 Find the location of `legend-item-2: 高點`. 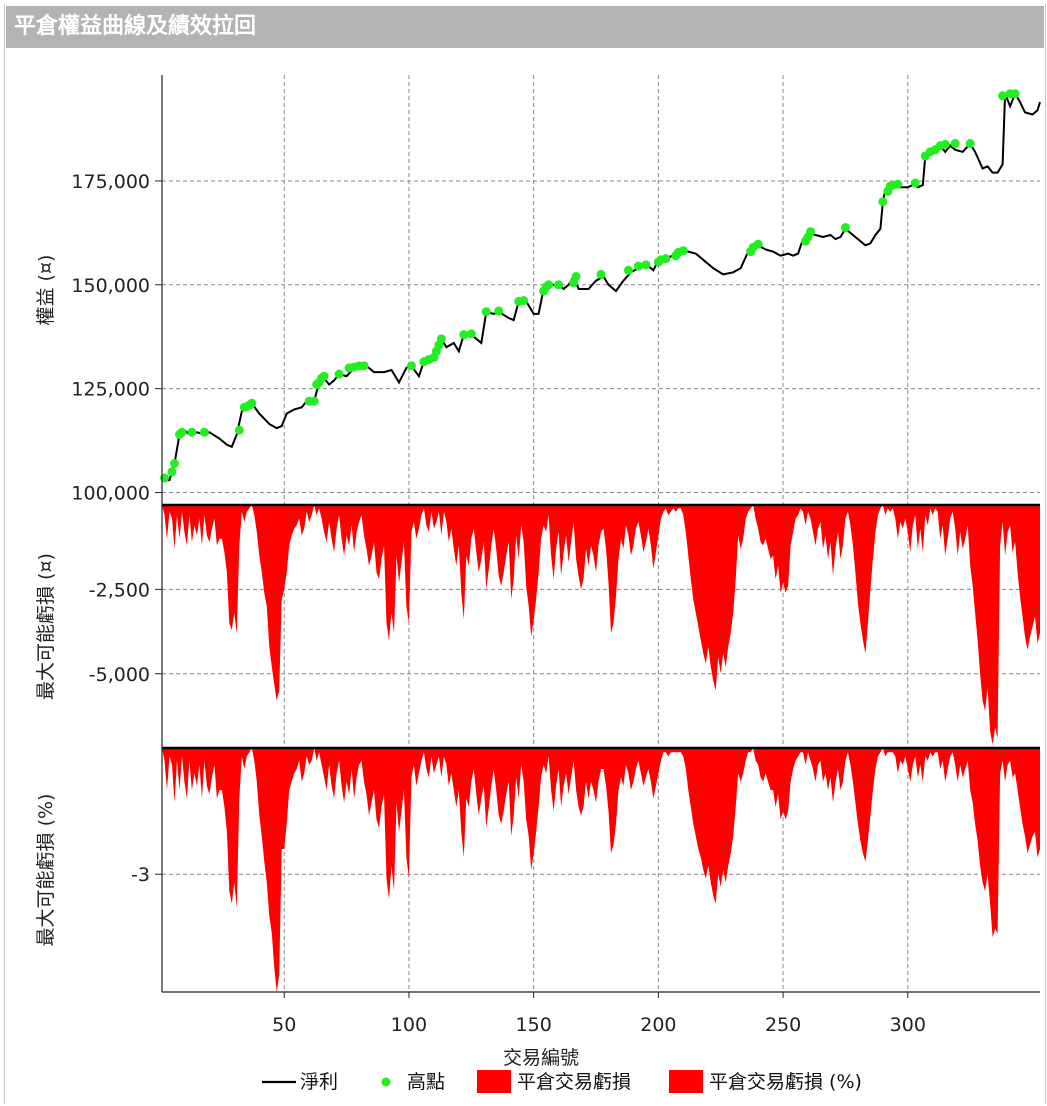

legend-item-2: 高點 is located at coordinates (413, 1082).